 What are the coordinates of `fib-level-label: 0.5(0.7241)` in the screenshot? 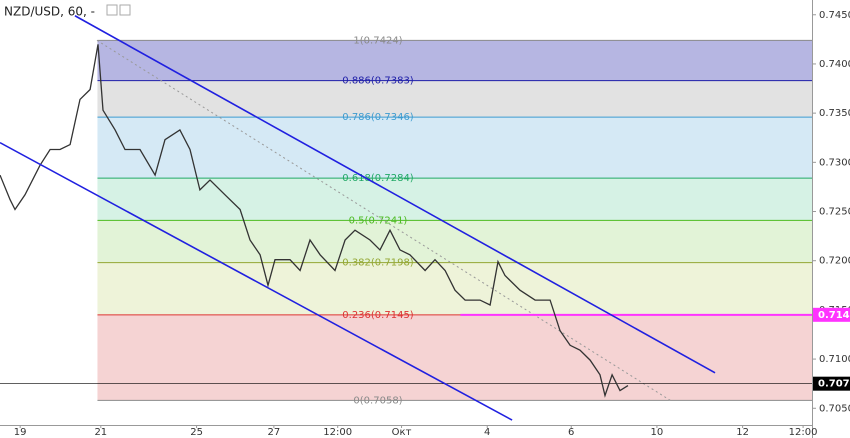 It's located at (378, 220).